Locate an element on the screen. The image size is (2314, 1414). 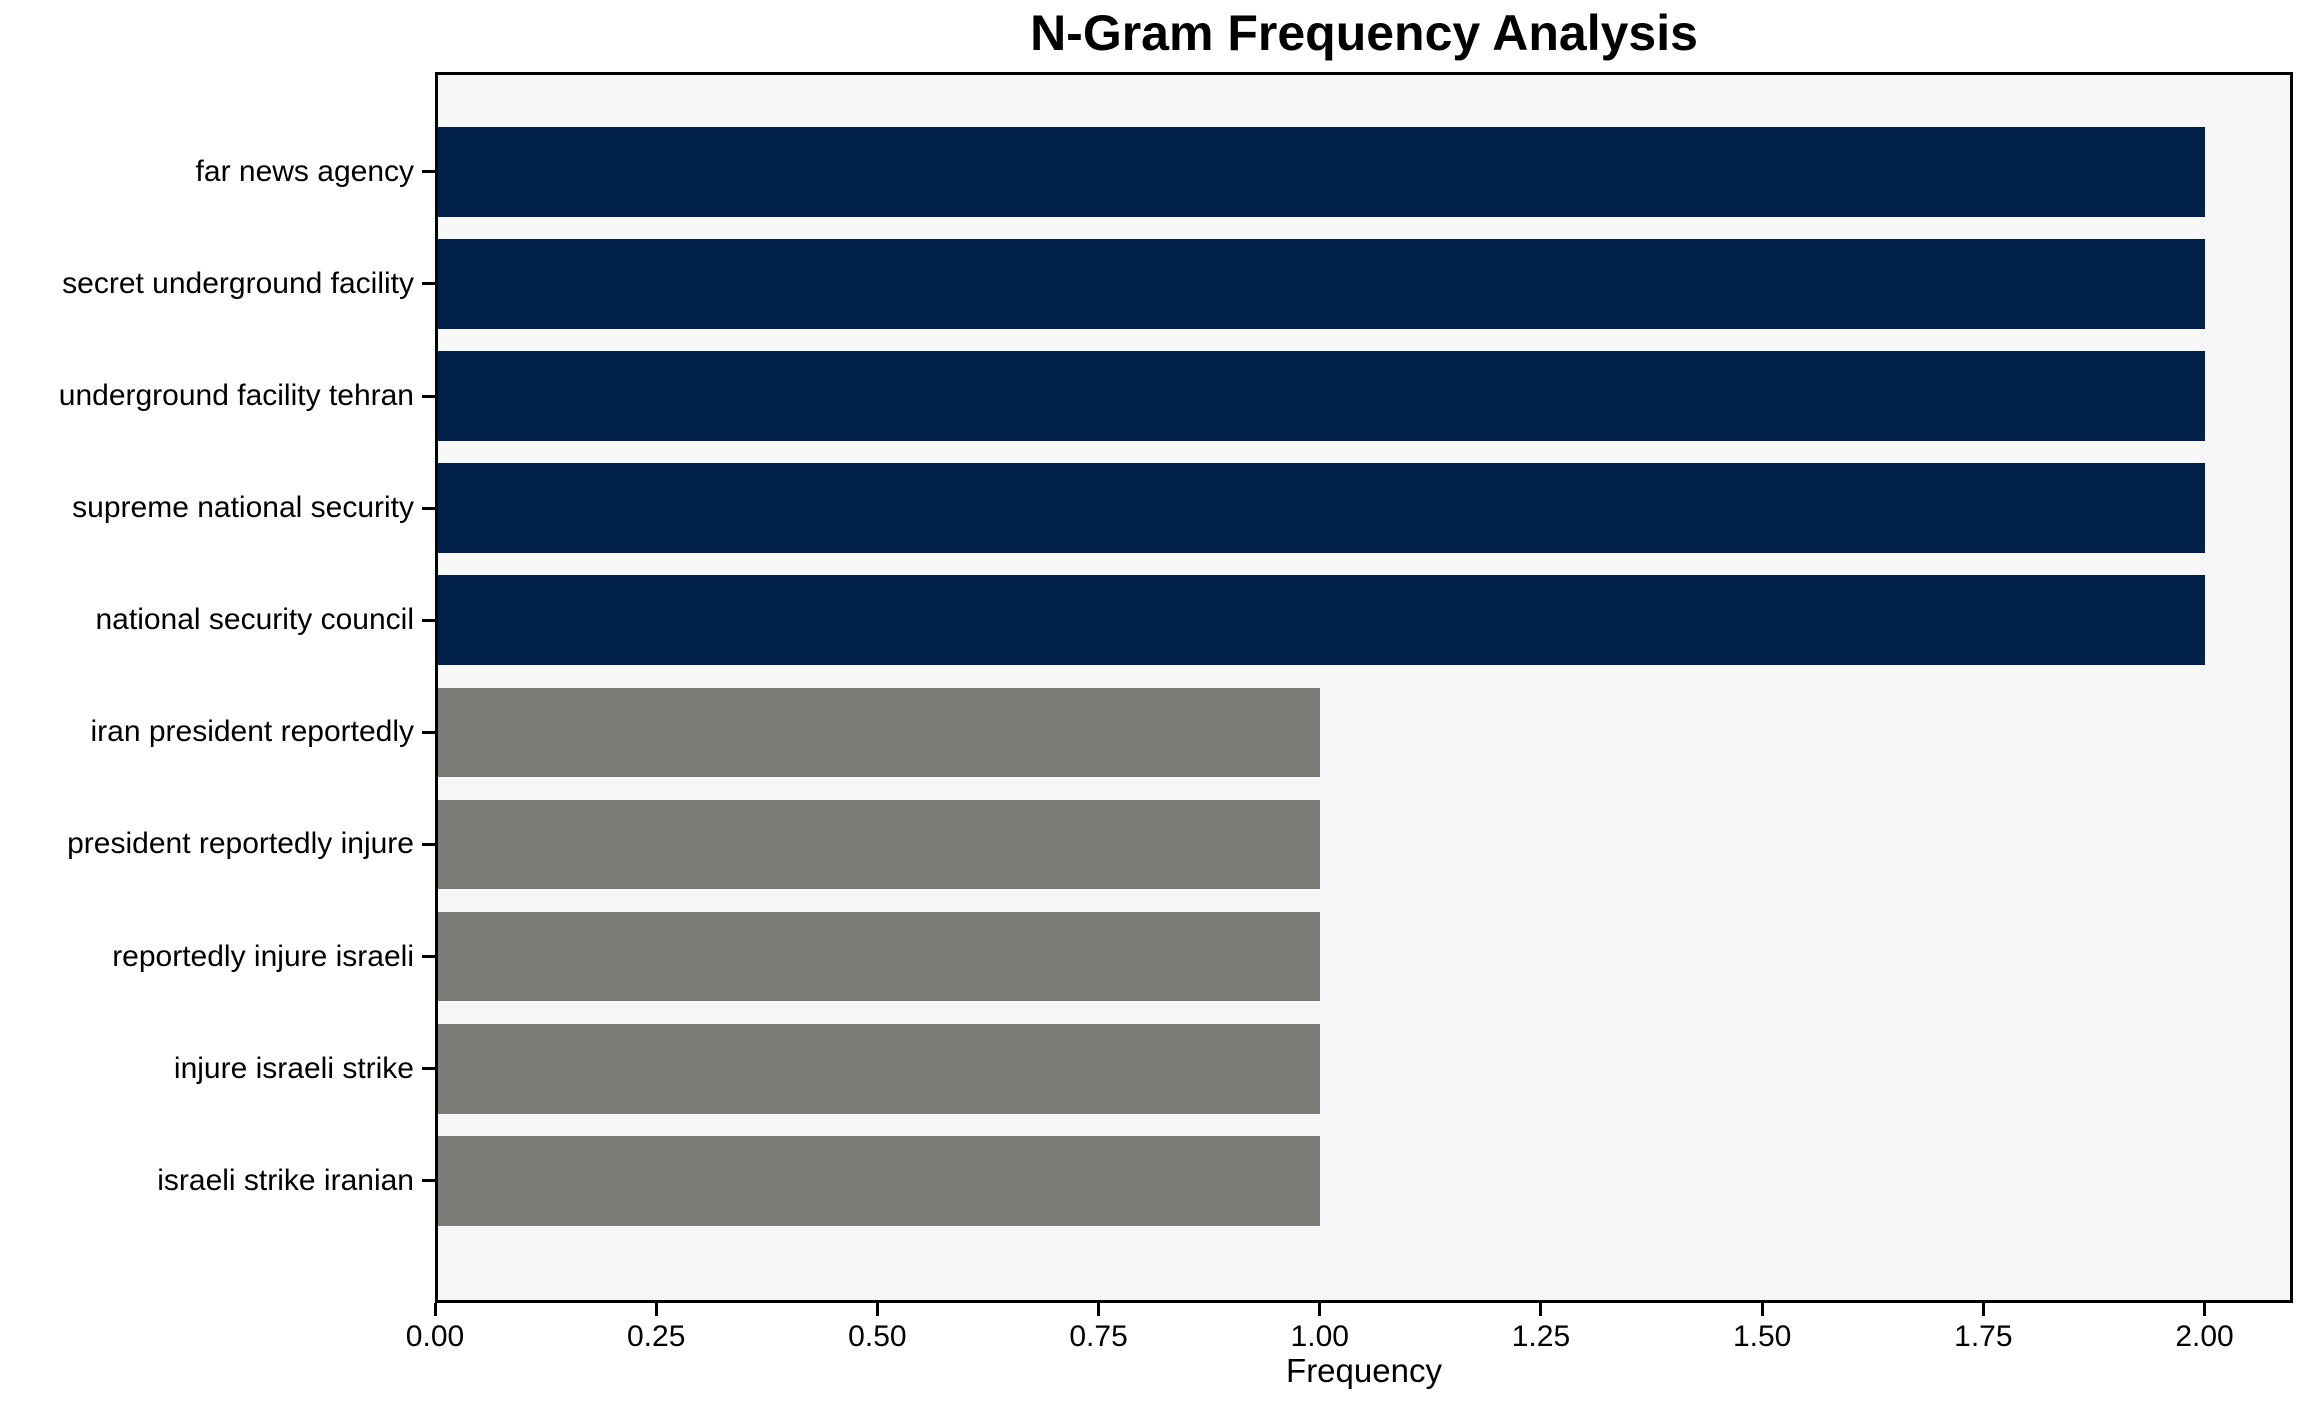
y-tick-label: underground facility tehran is located at coordinates (236, 395).